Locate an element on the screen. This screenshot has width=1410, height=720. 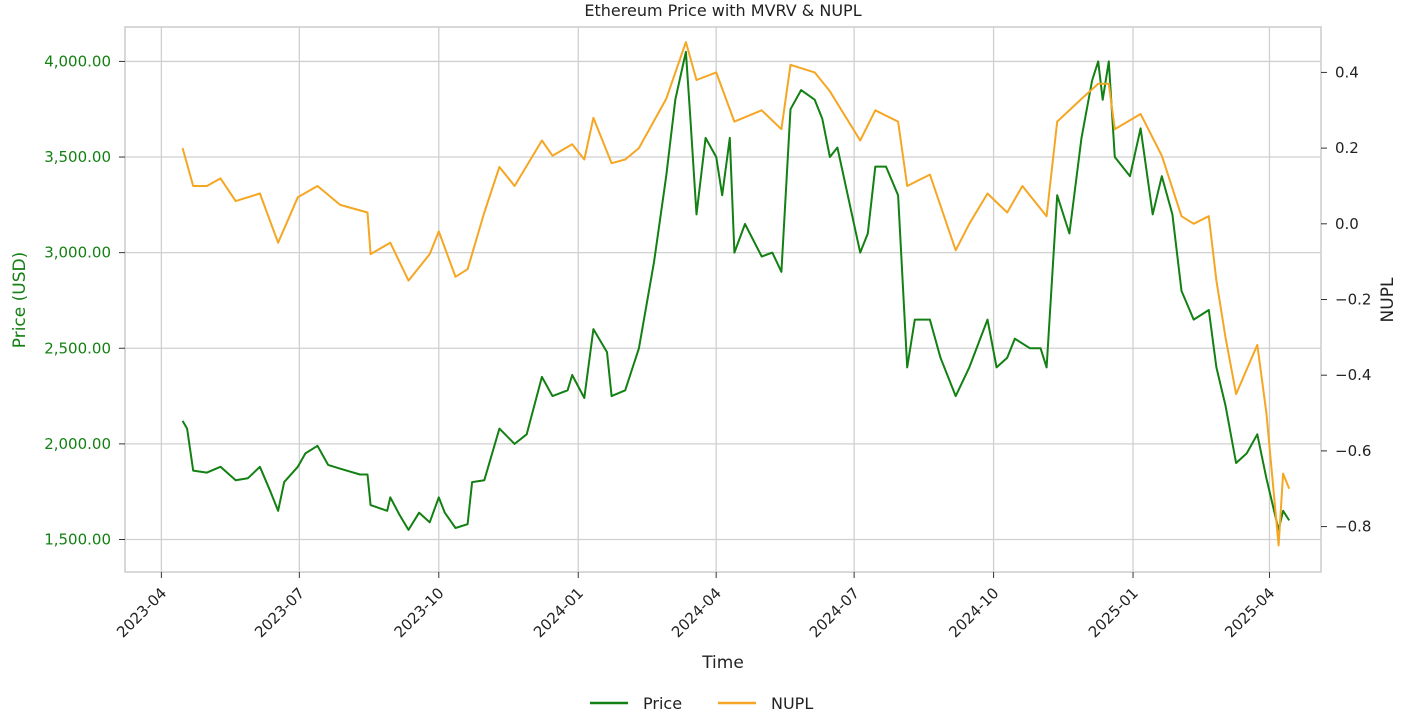
y2-tick-label: 0.0 is located at coordinates (1347, 224).